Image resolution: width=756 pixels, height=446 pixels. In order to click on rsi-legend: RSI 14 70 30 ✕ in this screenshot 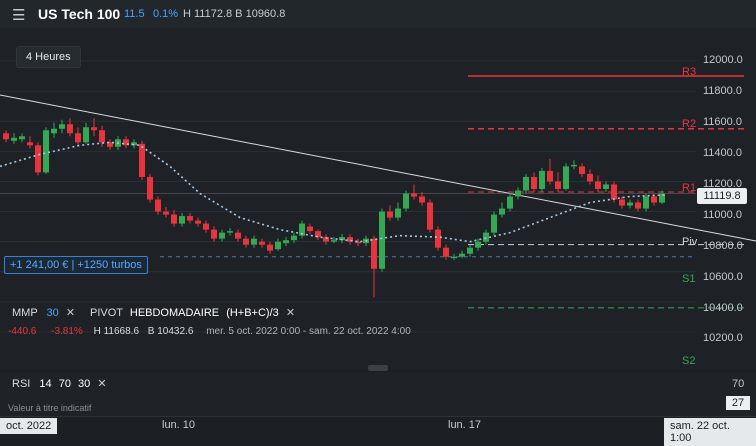, I will do `click(59, 383)`.